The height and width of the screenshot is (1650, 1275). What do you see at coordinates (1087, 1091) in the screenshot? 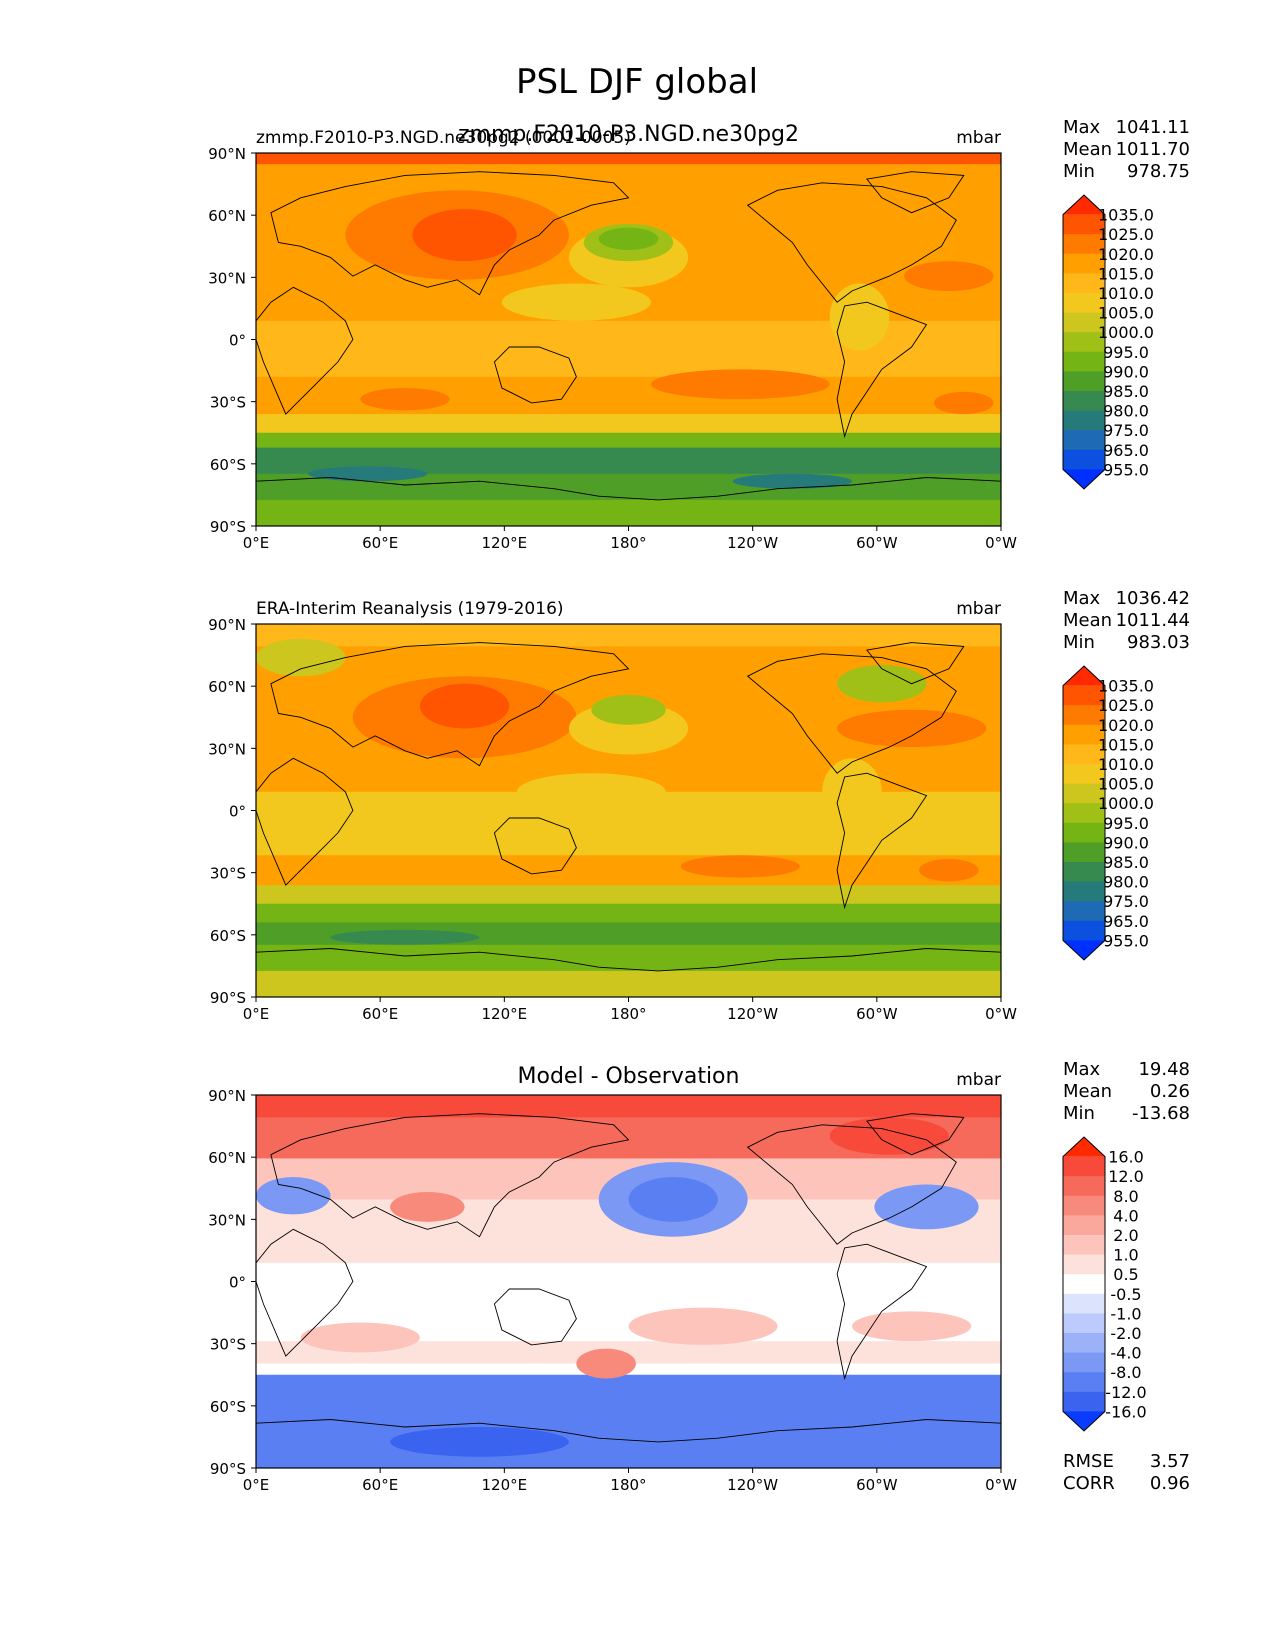
I see `stat-label: Mean` at bounding box center [1087, 1091].